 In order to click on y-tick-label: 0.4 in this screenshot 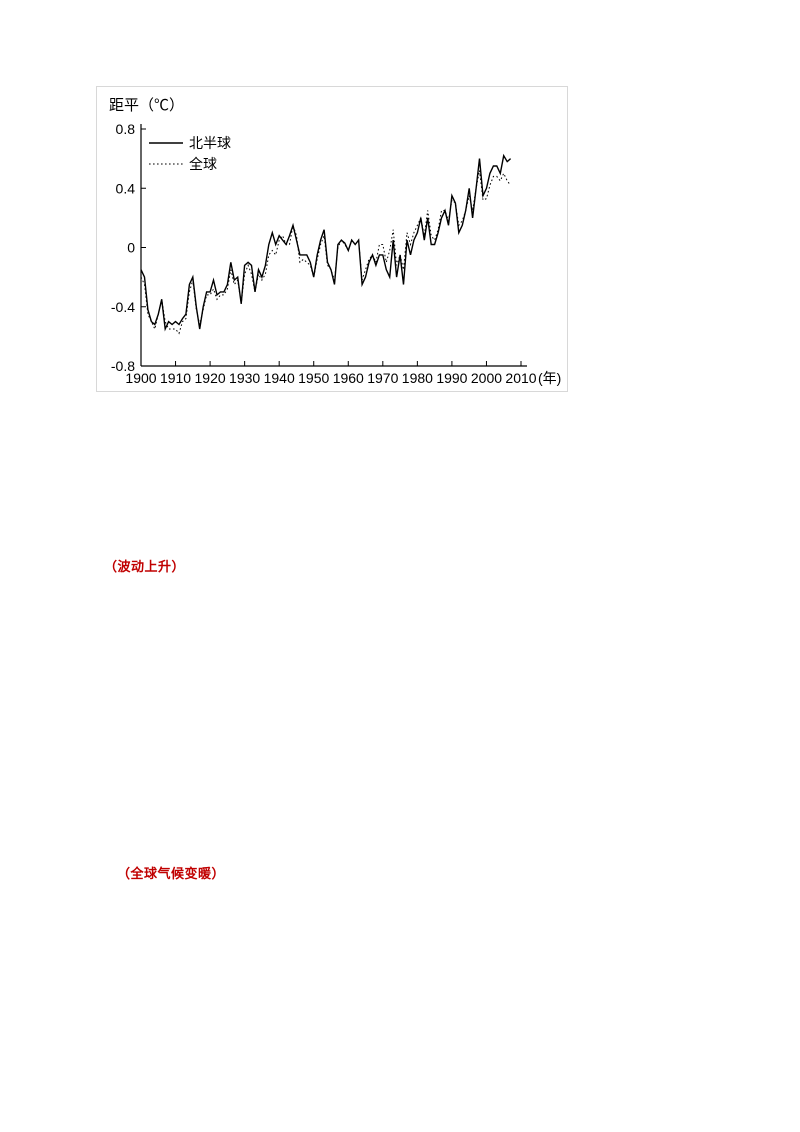, I will do `click(126, 188)`.